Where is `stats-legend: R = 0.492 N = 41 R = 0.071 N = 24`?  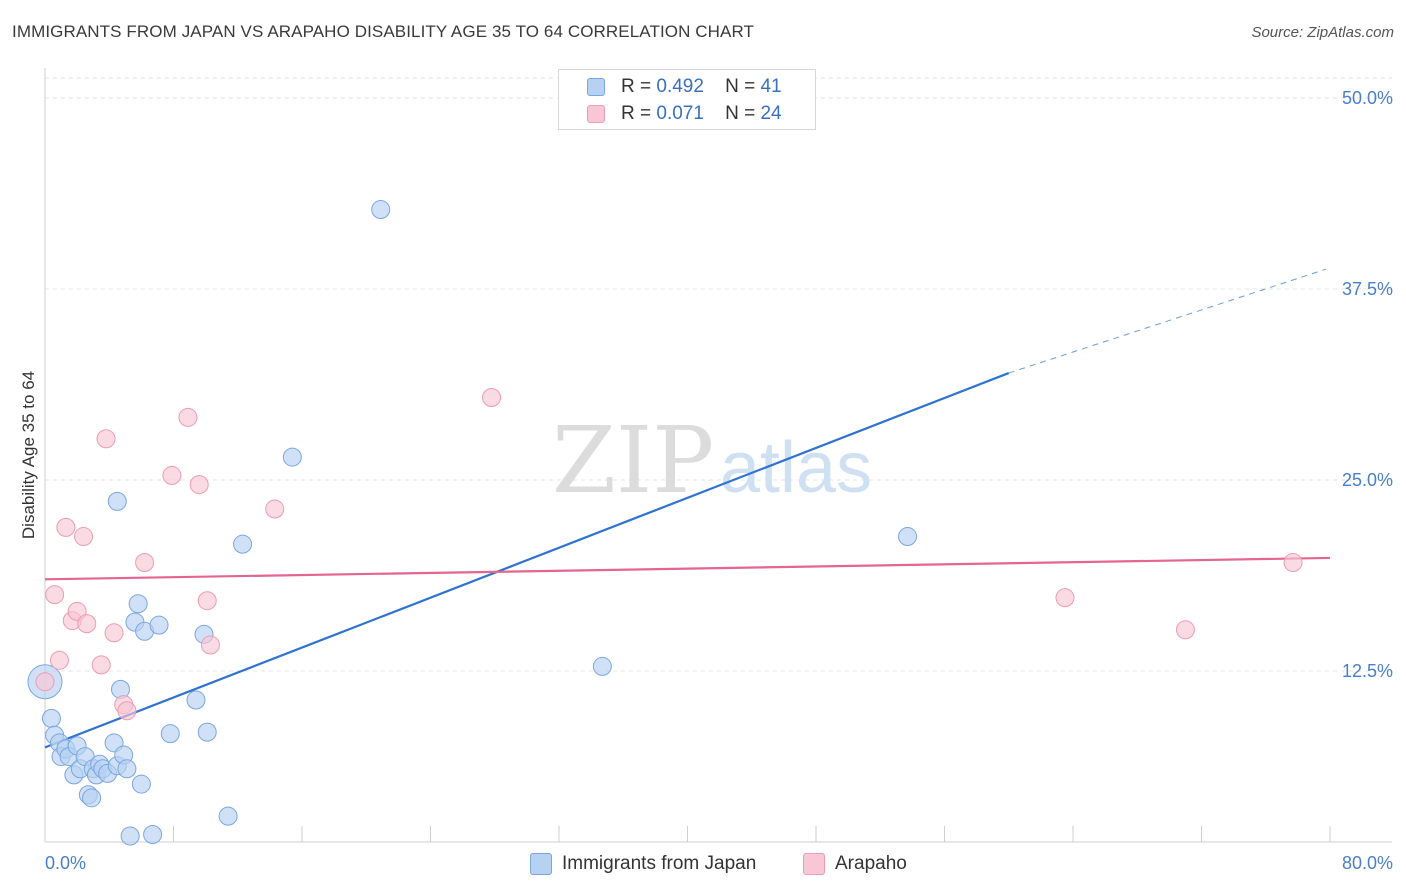
stats-legend: R = 0.492 N = 41 R = 0.071 N = 24 is located at coordinates (687, 99).